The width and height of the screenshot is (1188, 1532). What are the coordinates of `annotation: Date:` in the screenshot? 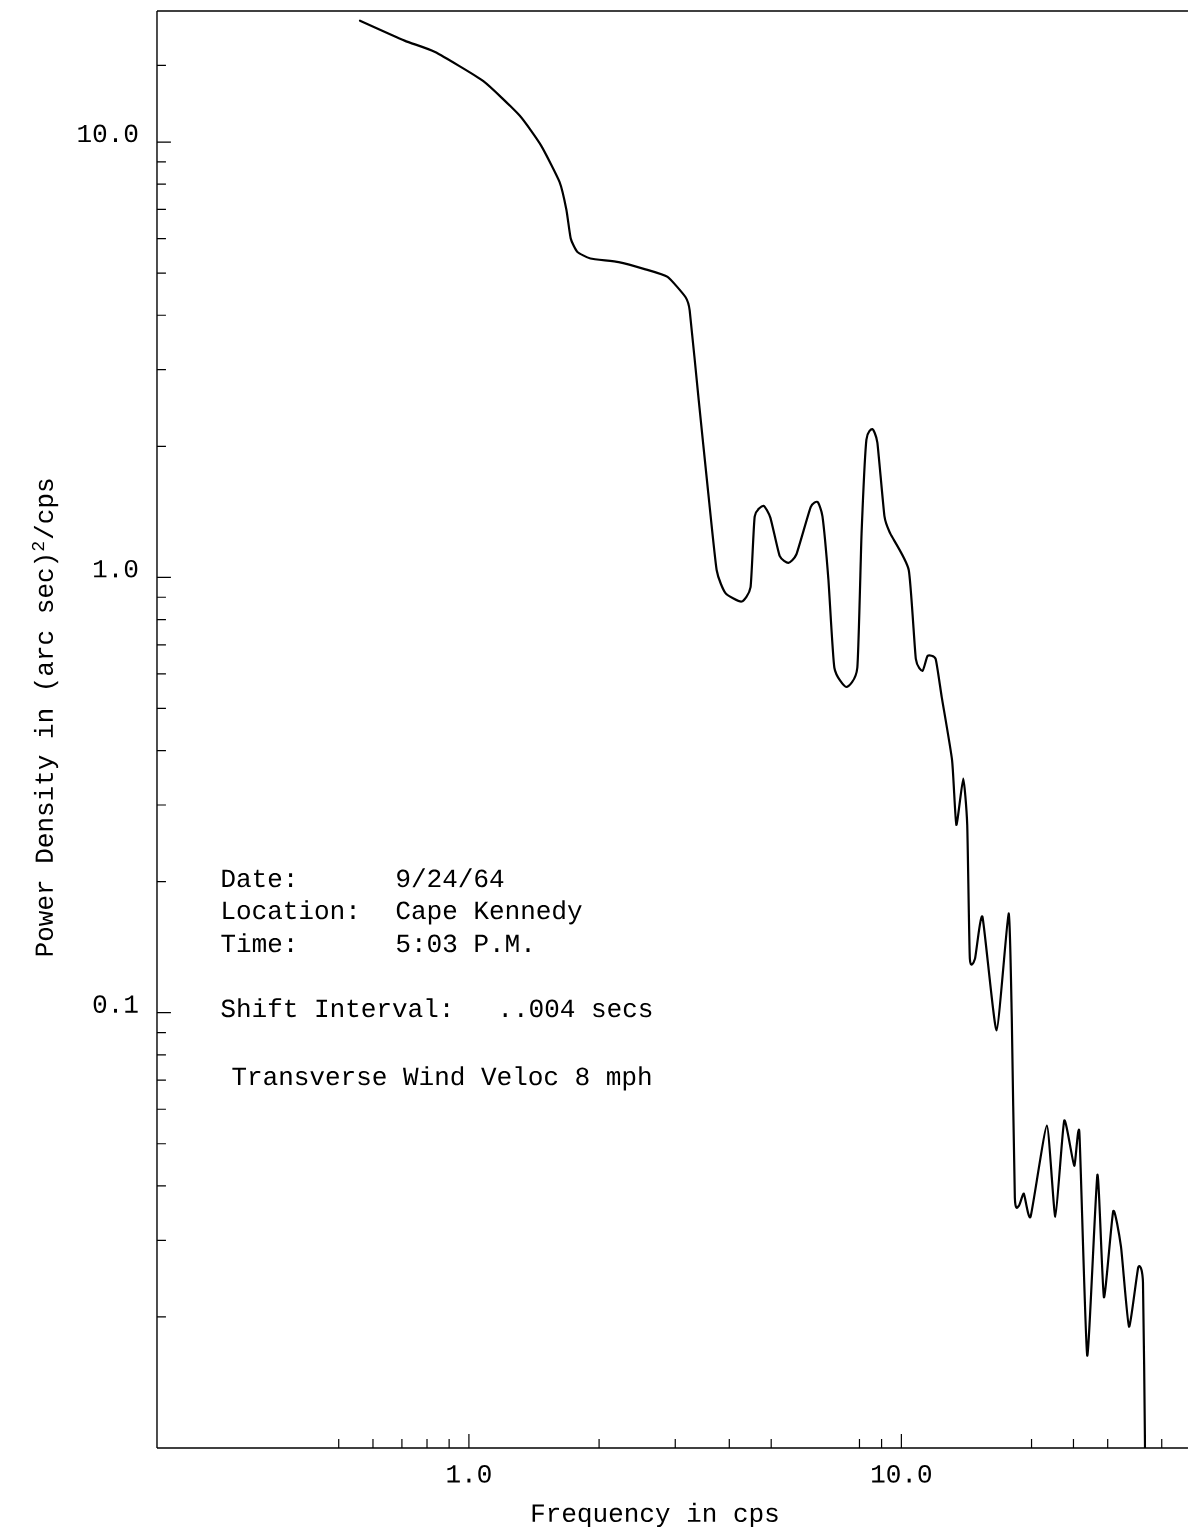 It's located at (257, 878).